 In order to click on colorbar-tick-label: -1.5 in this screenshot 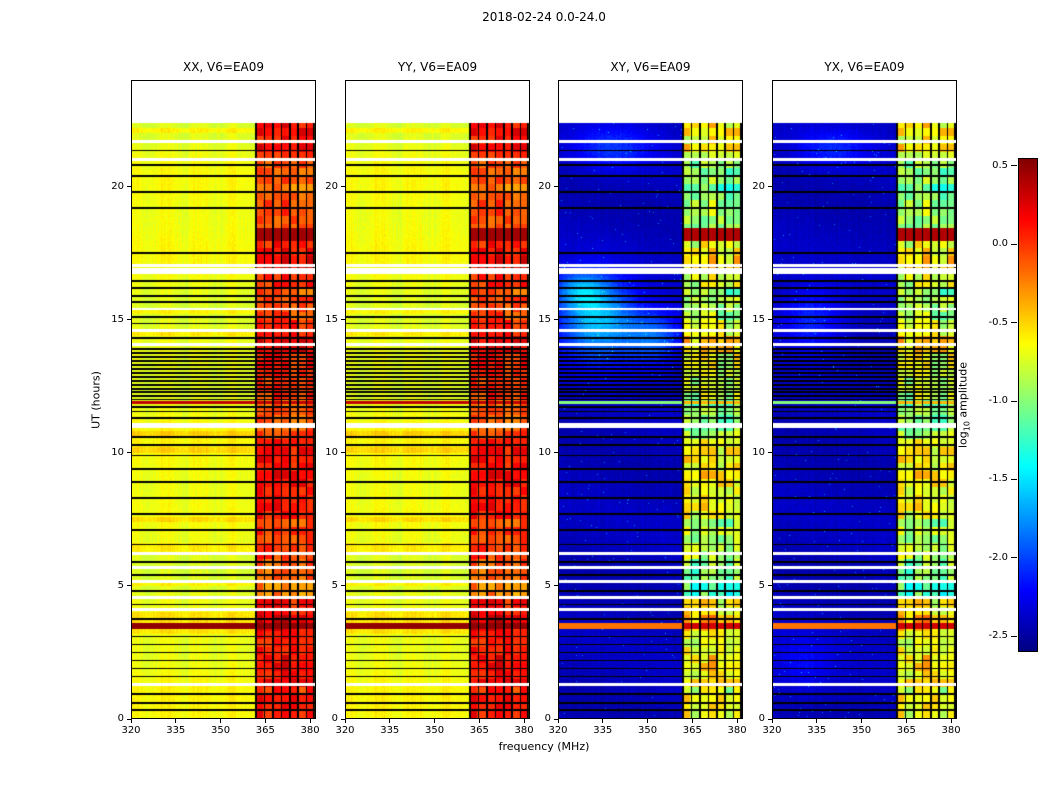, I will do `click(998, 479)`.